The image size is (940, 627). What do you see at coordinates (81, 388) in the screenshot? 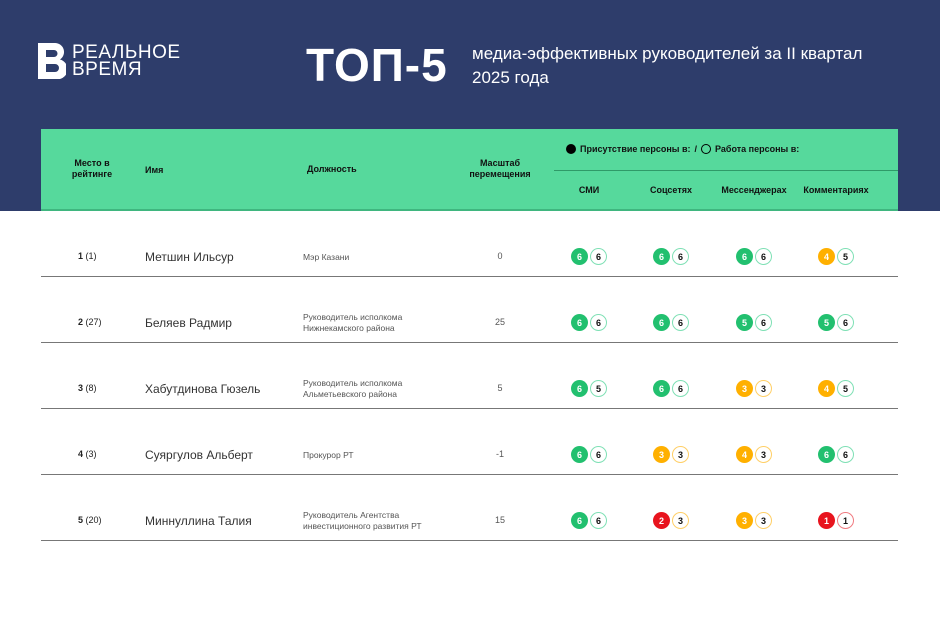
I see `rank-current: 3` at bounding box center [81, 388].